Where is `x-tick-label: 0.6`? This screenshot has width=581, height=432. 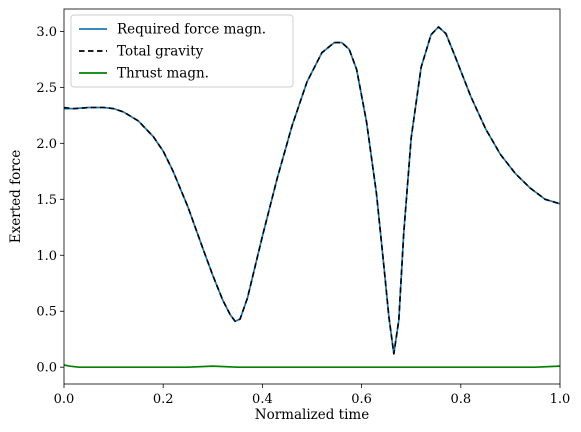
x-tick-label: 0.6 is located at coordinates (361, 399).